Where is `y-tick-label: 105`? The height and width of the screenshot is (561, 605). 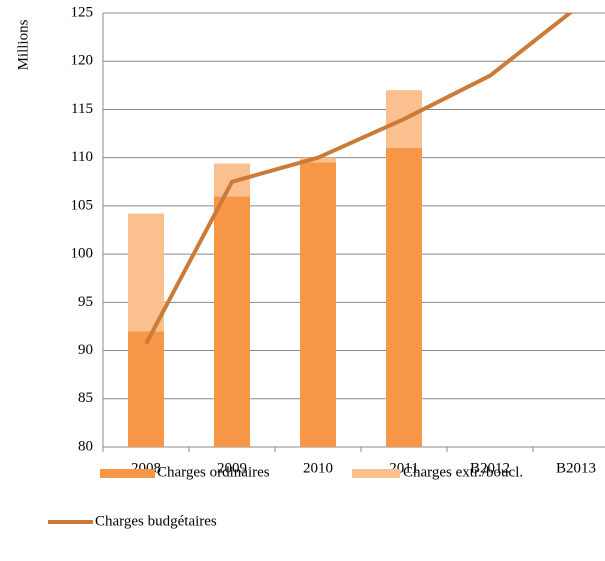
y-tick-label: 105 is located at coordinates (82, 205).